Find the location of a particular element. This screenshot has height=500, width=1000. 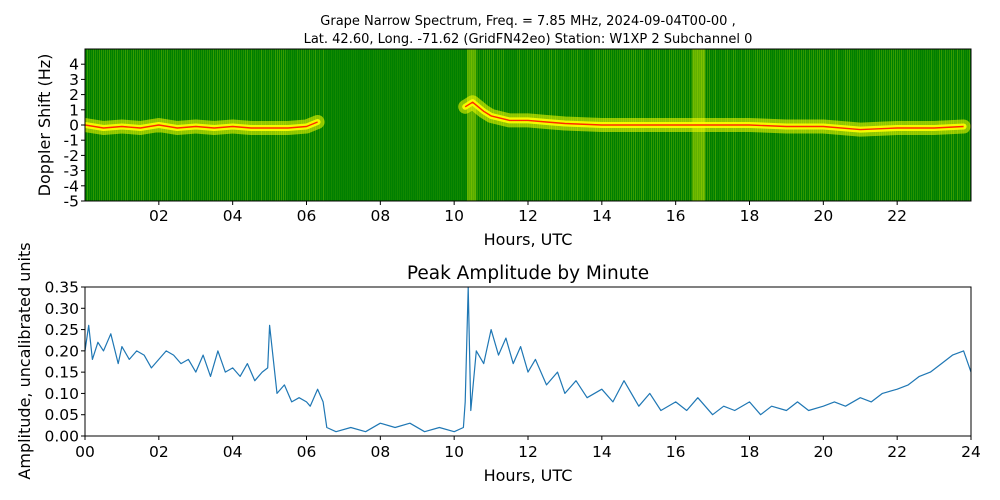

spectrogram-y-tick-label: 4 is located at coordinates (74, 65).